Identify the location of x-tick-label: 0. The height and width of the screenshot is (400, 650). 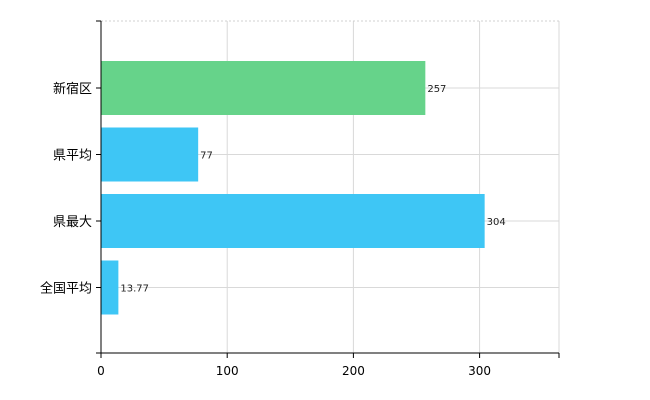
(101, 371).